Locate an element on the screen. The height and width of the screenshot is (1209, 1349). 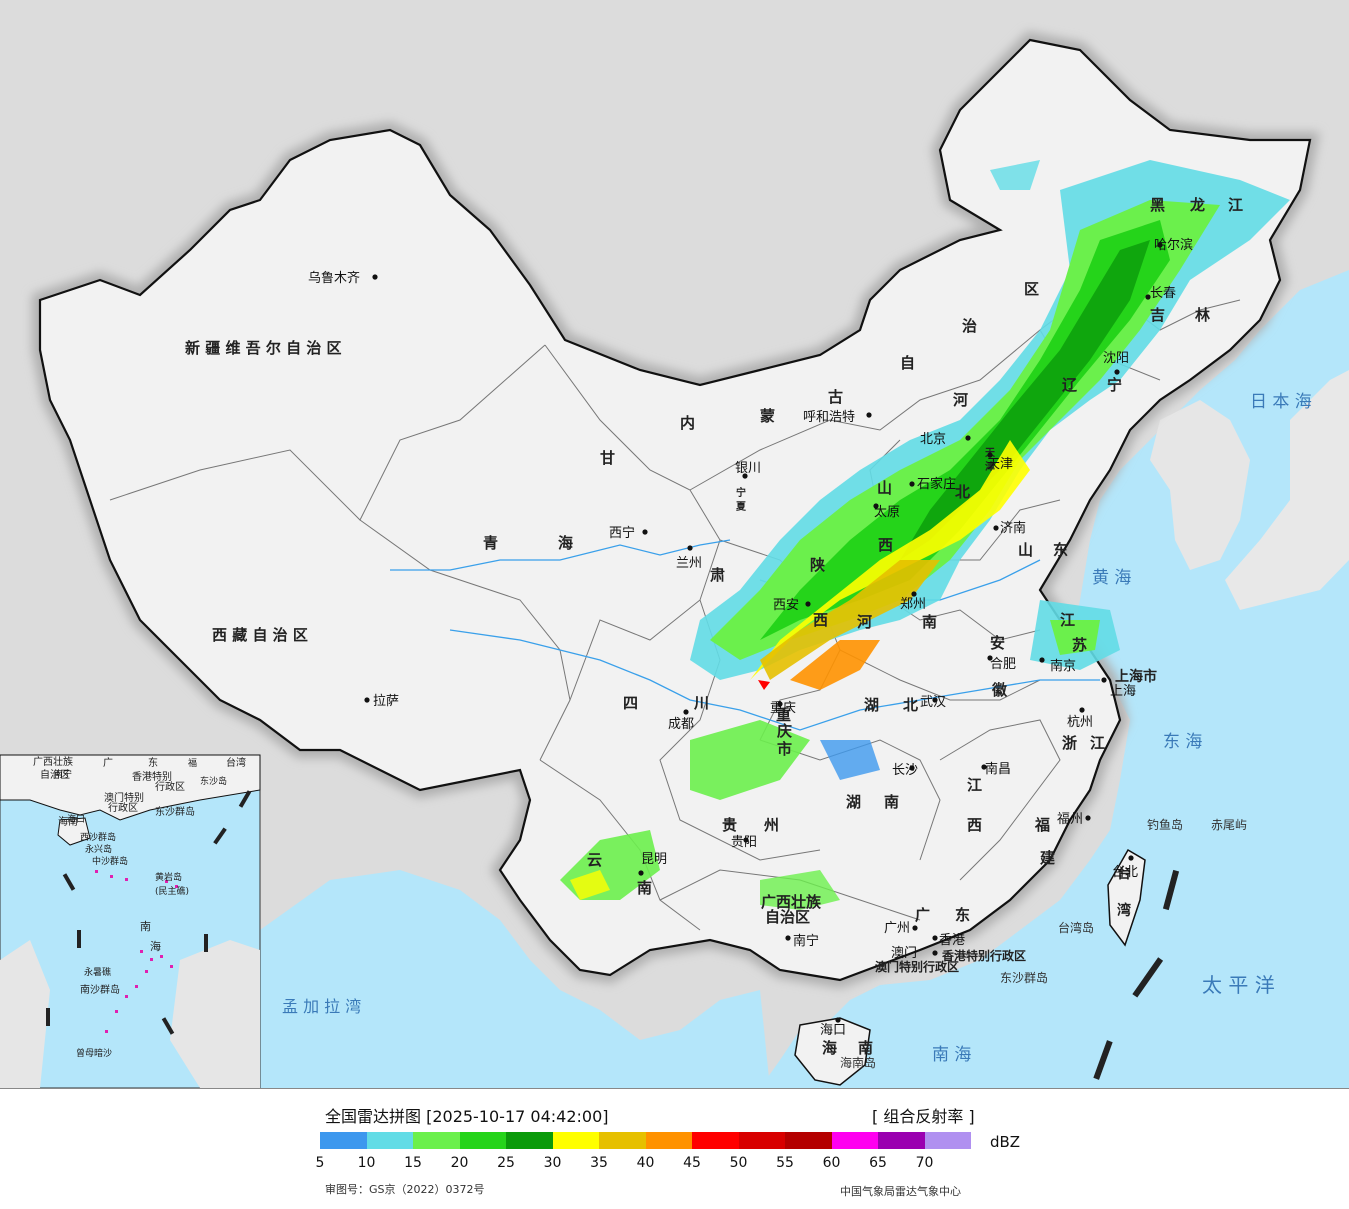
city-label: 成都 is located at coordinates (681, 724).